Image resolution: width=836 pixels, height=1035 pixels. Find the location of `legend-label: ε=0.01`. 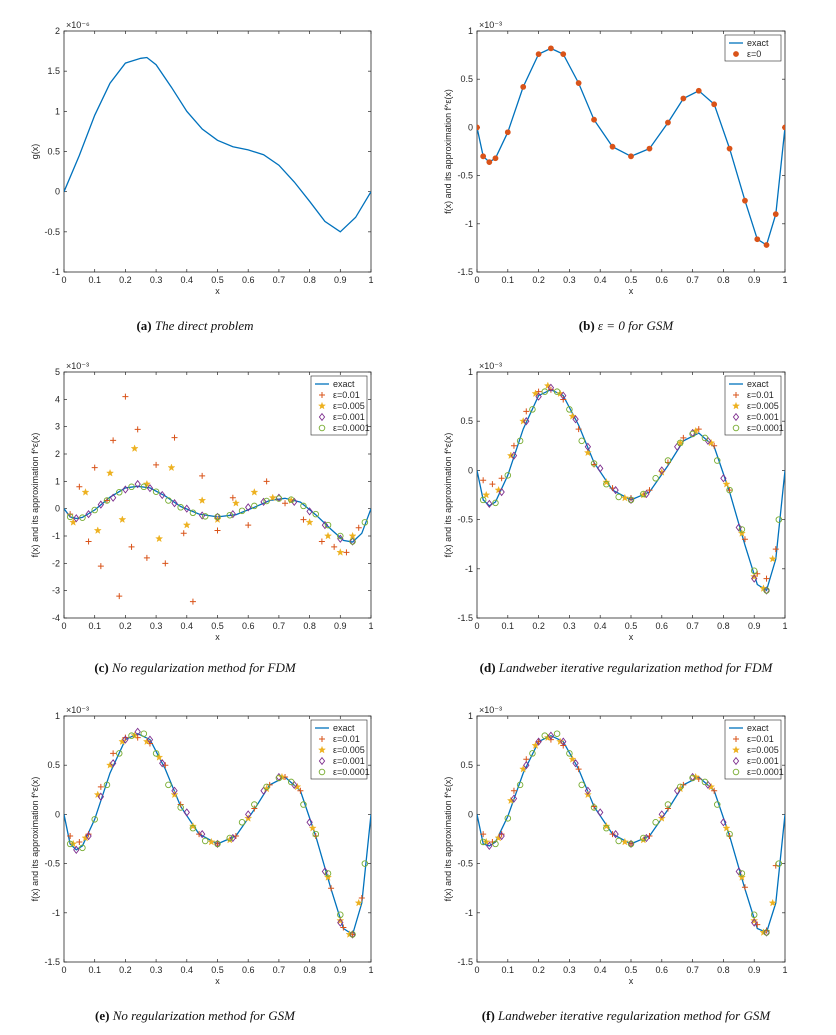

legend-label: ε=0.01 is located at coordinates (760, 395).